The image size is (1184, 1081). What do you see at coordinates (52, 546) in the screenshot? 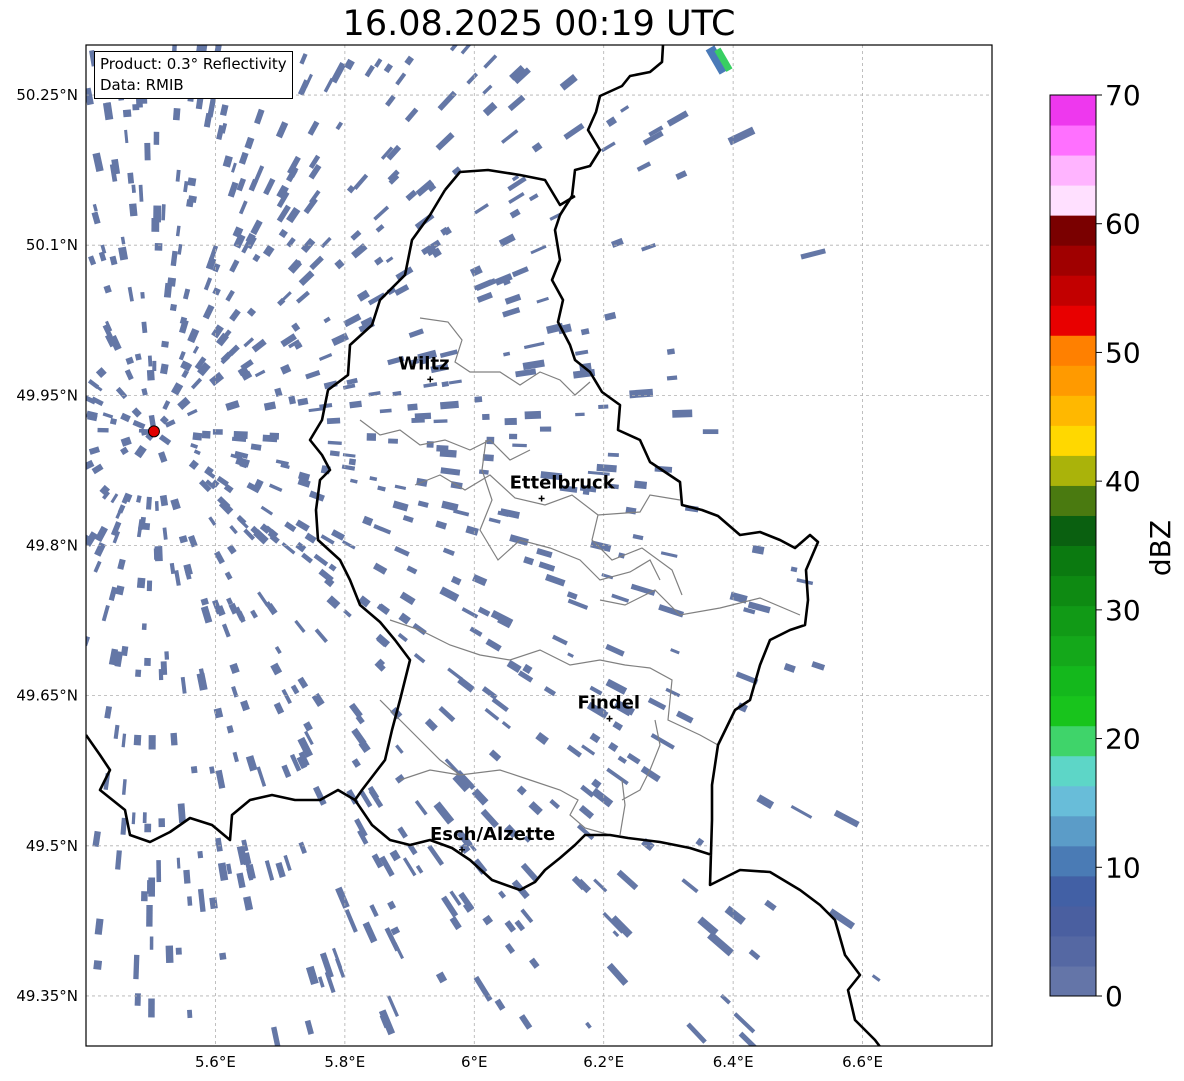
I see `y-tick-label: 49.8°N` at bounding box center [52, 546].